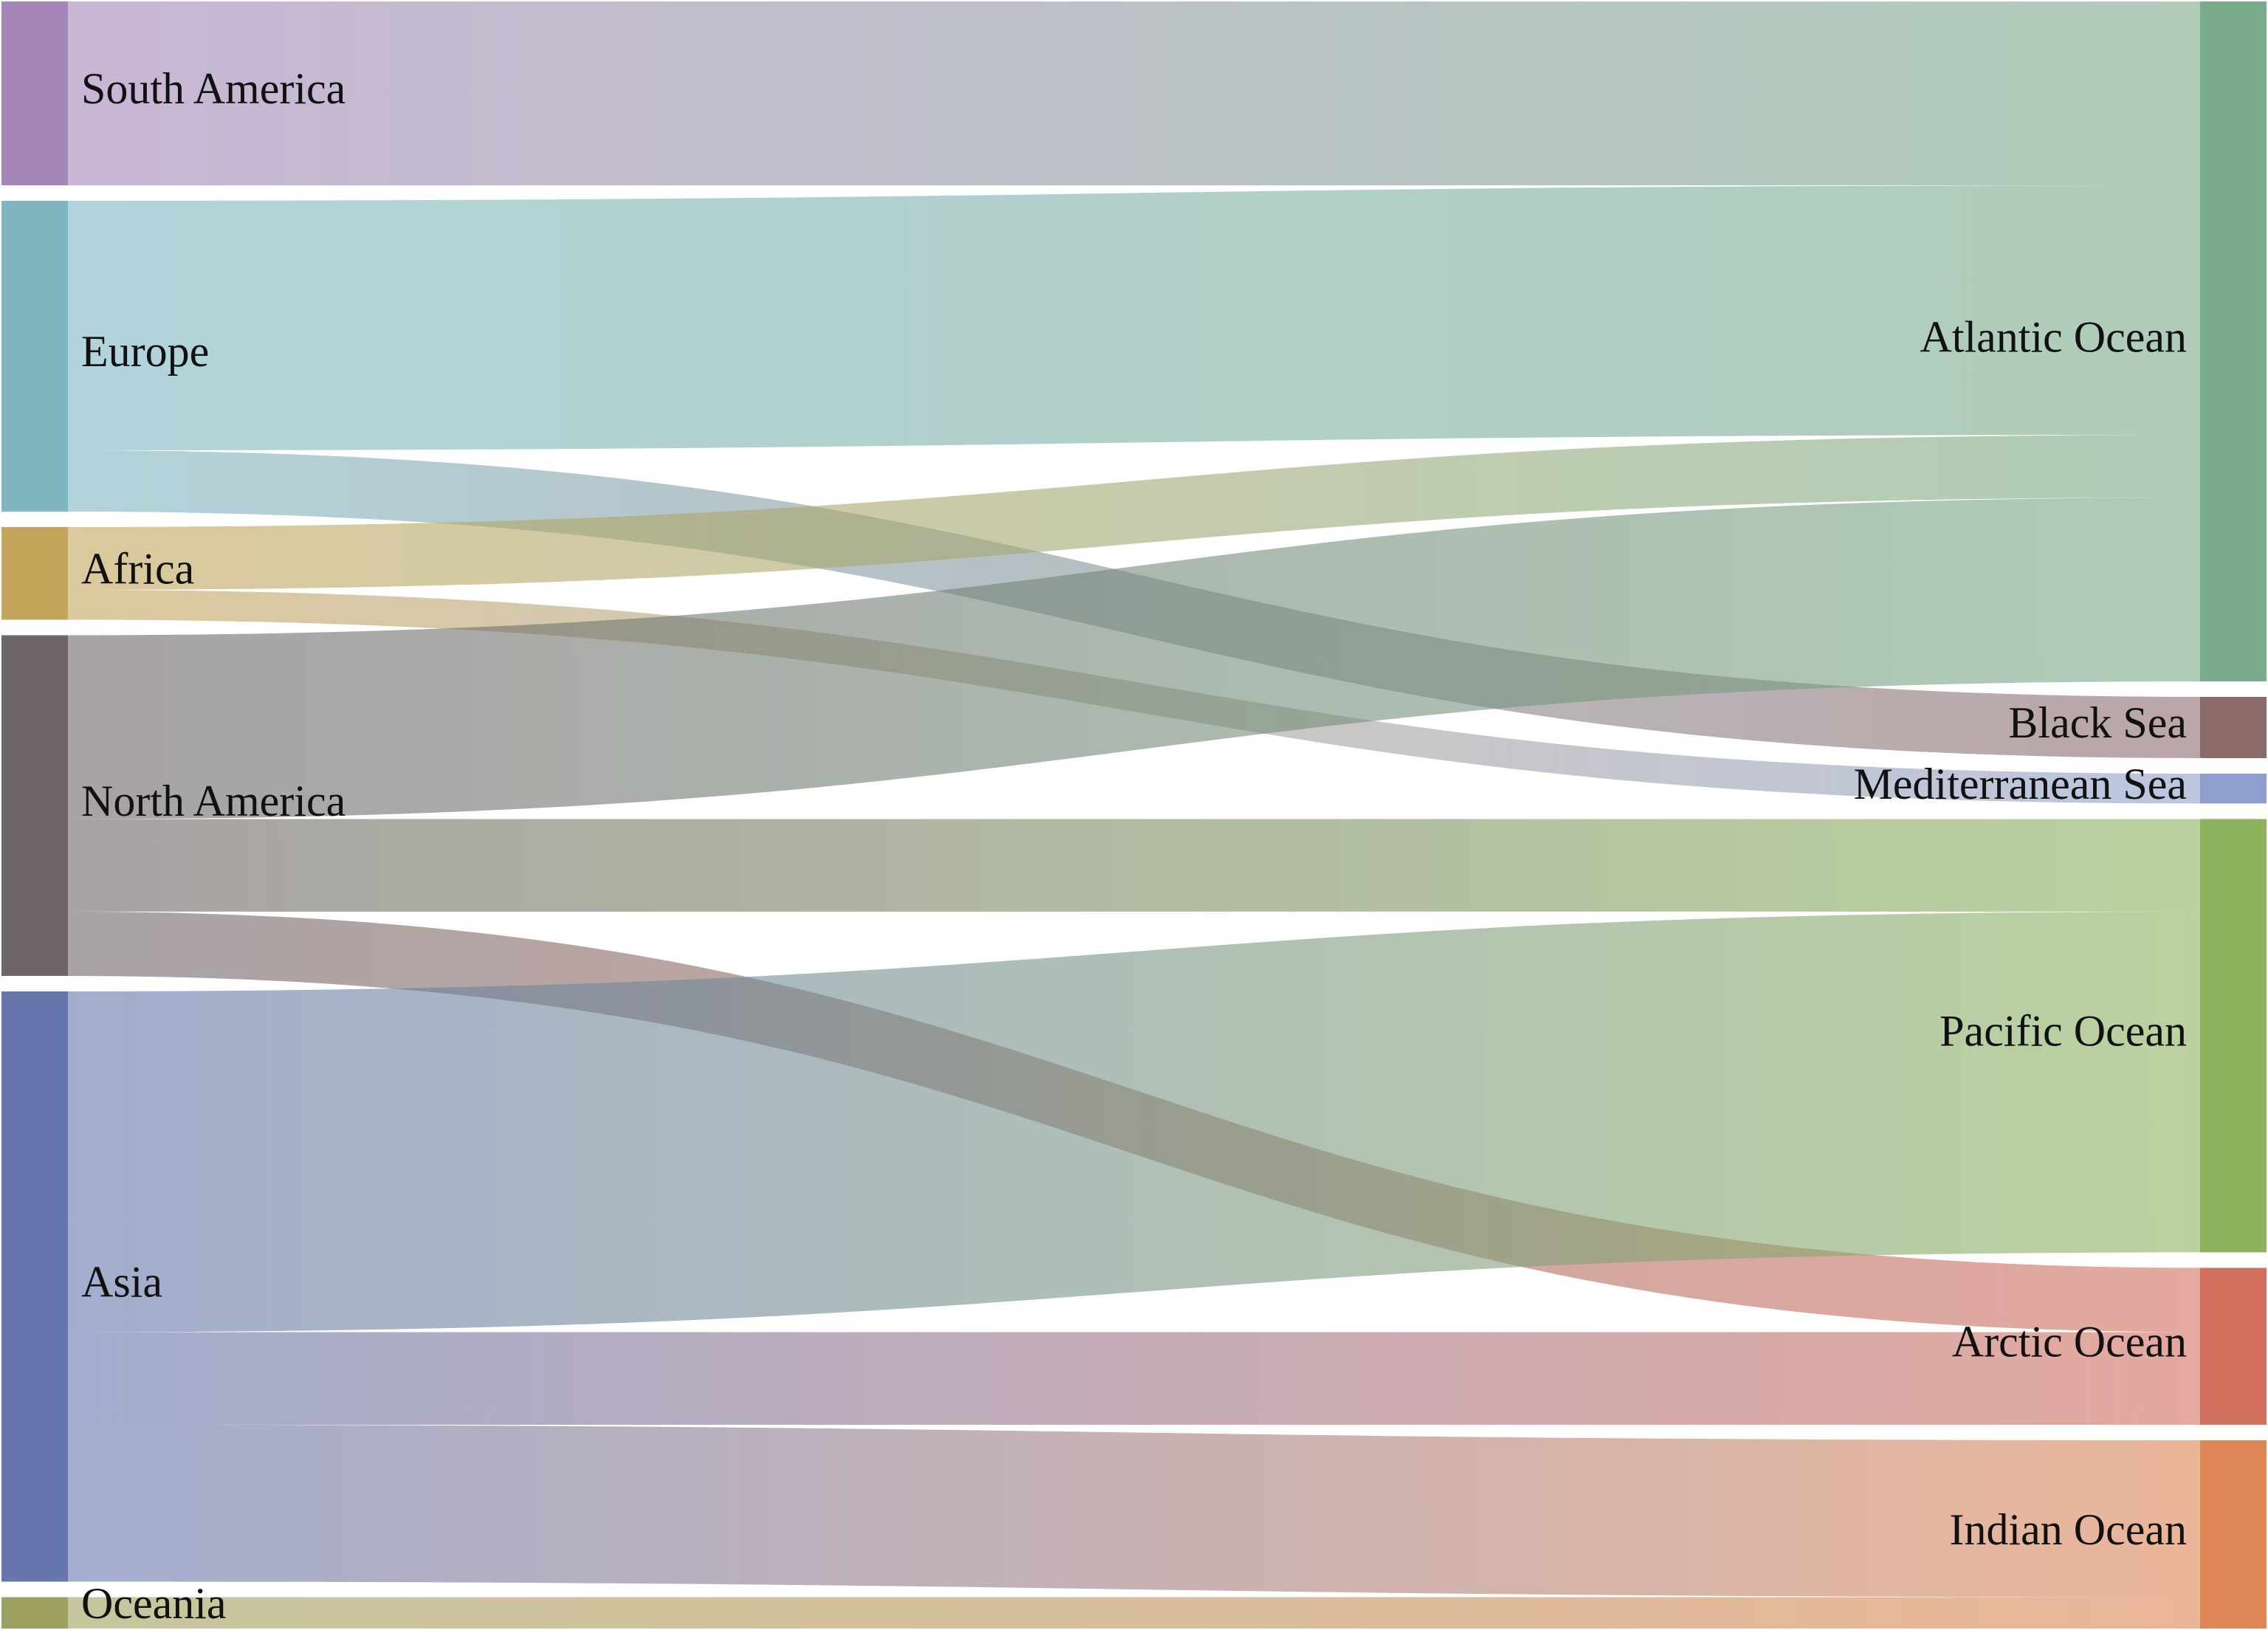 The height and width of the screenshot is (1630, 2268). Describe the element at coordinates (34, 1286) in the screenshot. I see `node-asia` at that location.